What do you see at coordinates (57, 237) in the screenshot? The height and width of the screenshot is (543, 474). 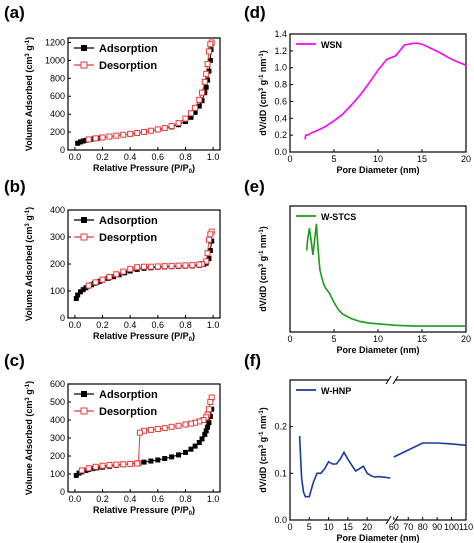 I see `y-tick-label: 300` at bounding box center [57, 237].